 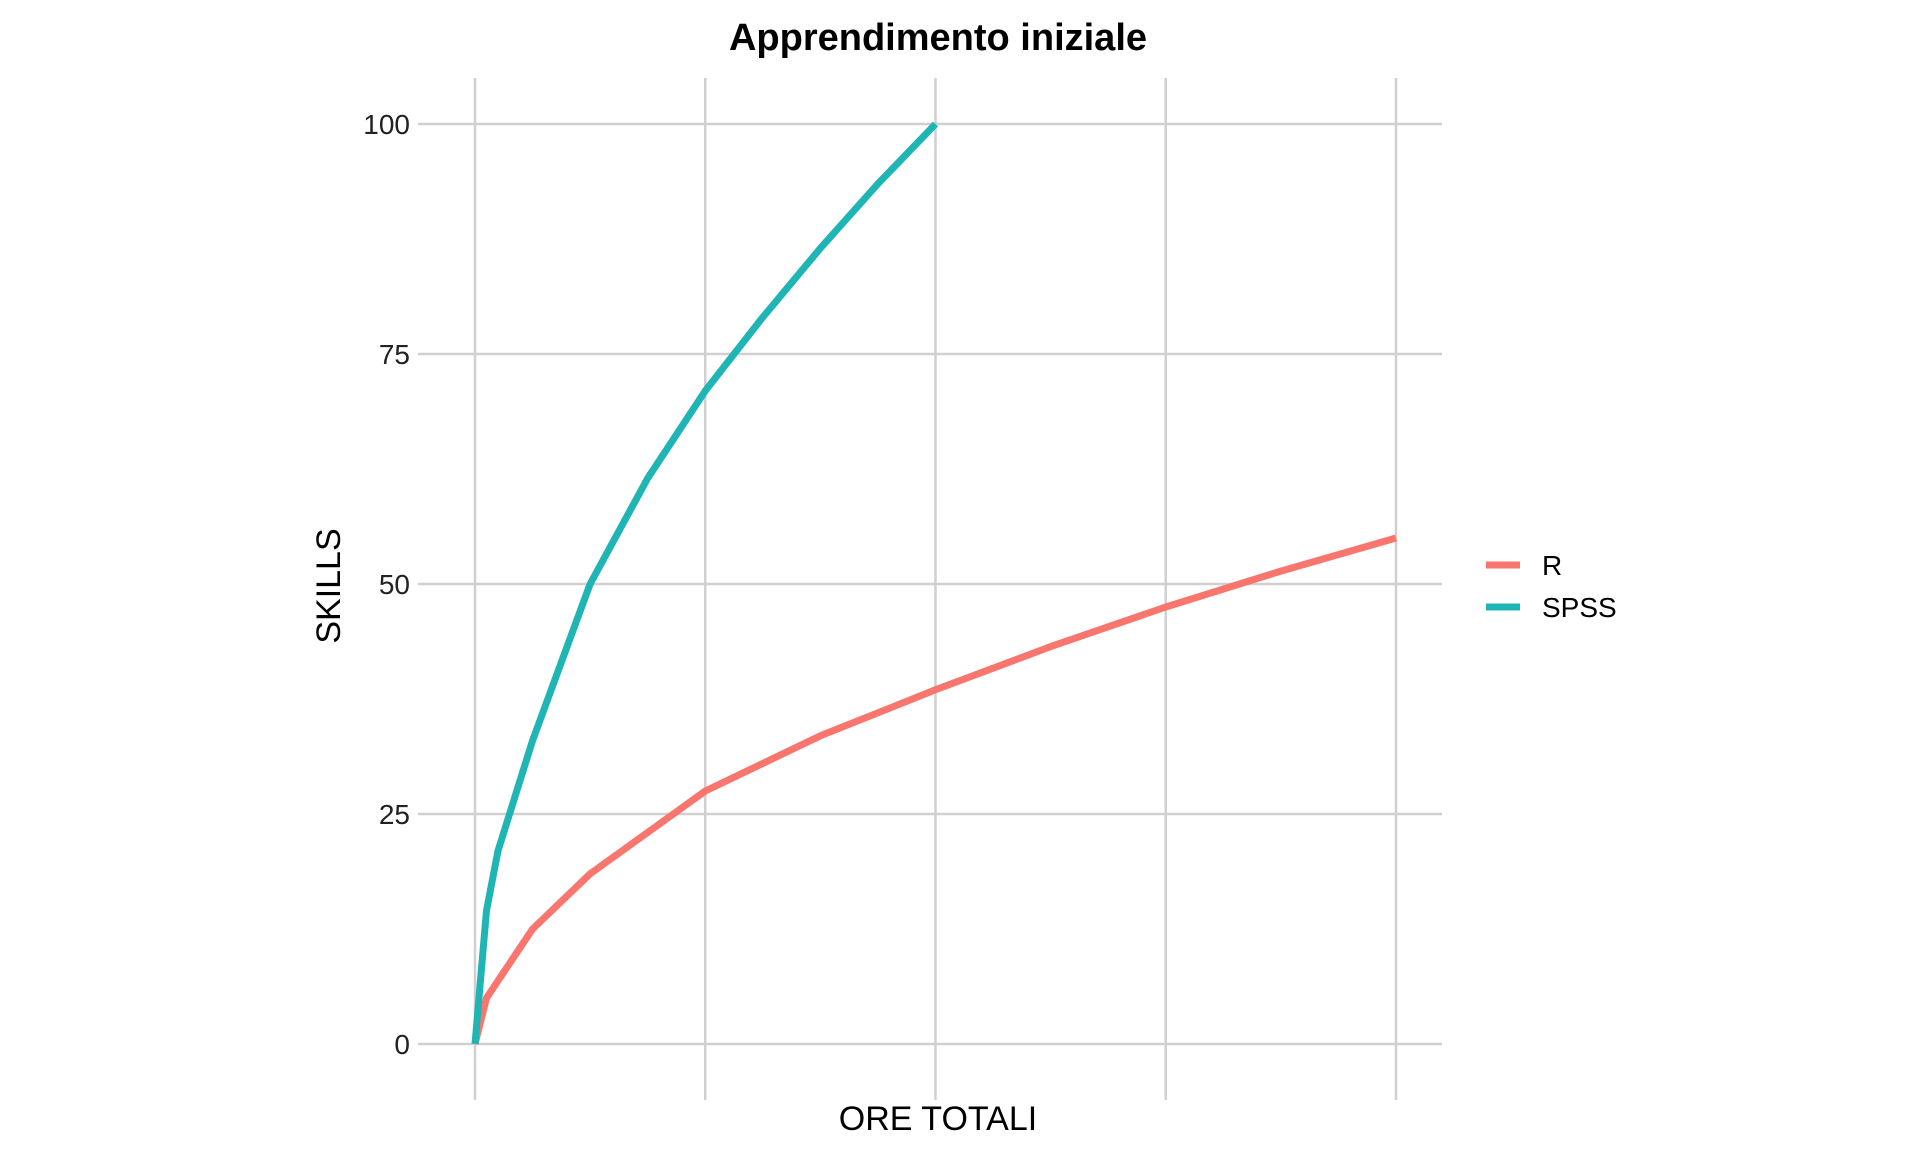 I want to click on y-axis-ticks: 0 25 50 75 100, so click(x=386, y=584).